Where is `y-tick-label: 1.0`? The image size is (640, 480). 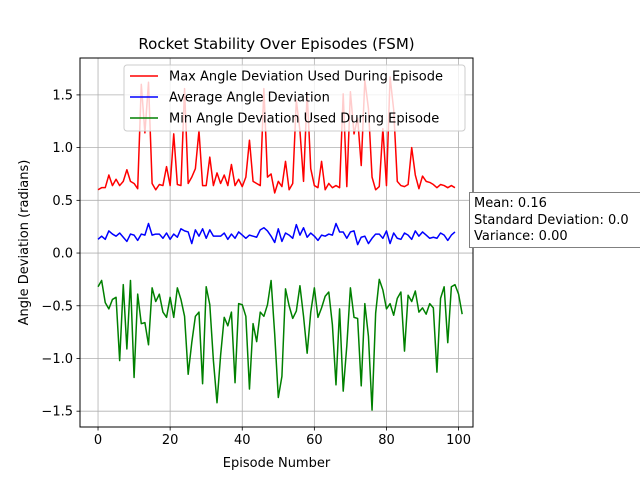 y-tick-label: 1.0 is located at coordinates (62, 148).